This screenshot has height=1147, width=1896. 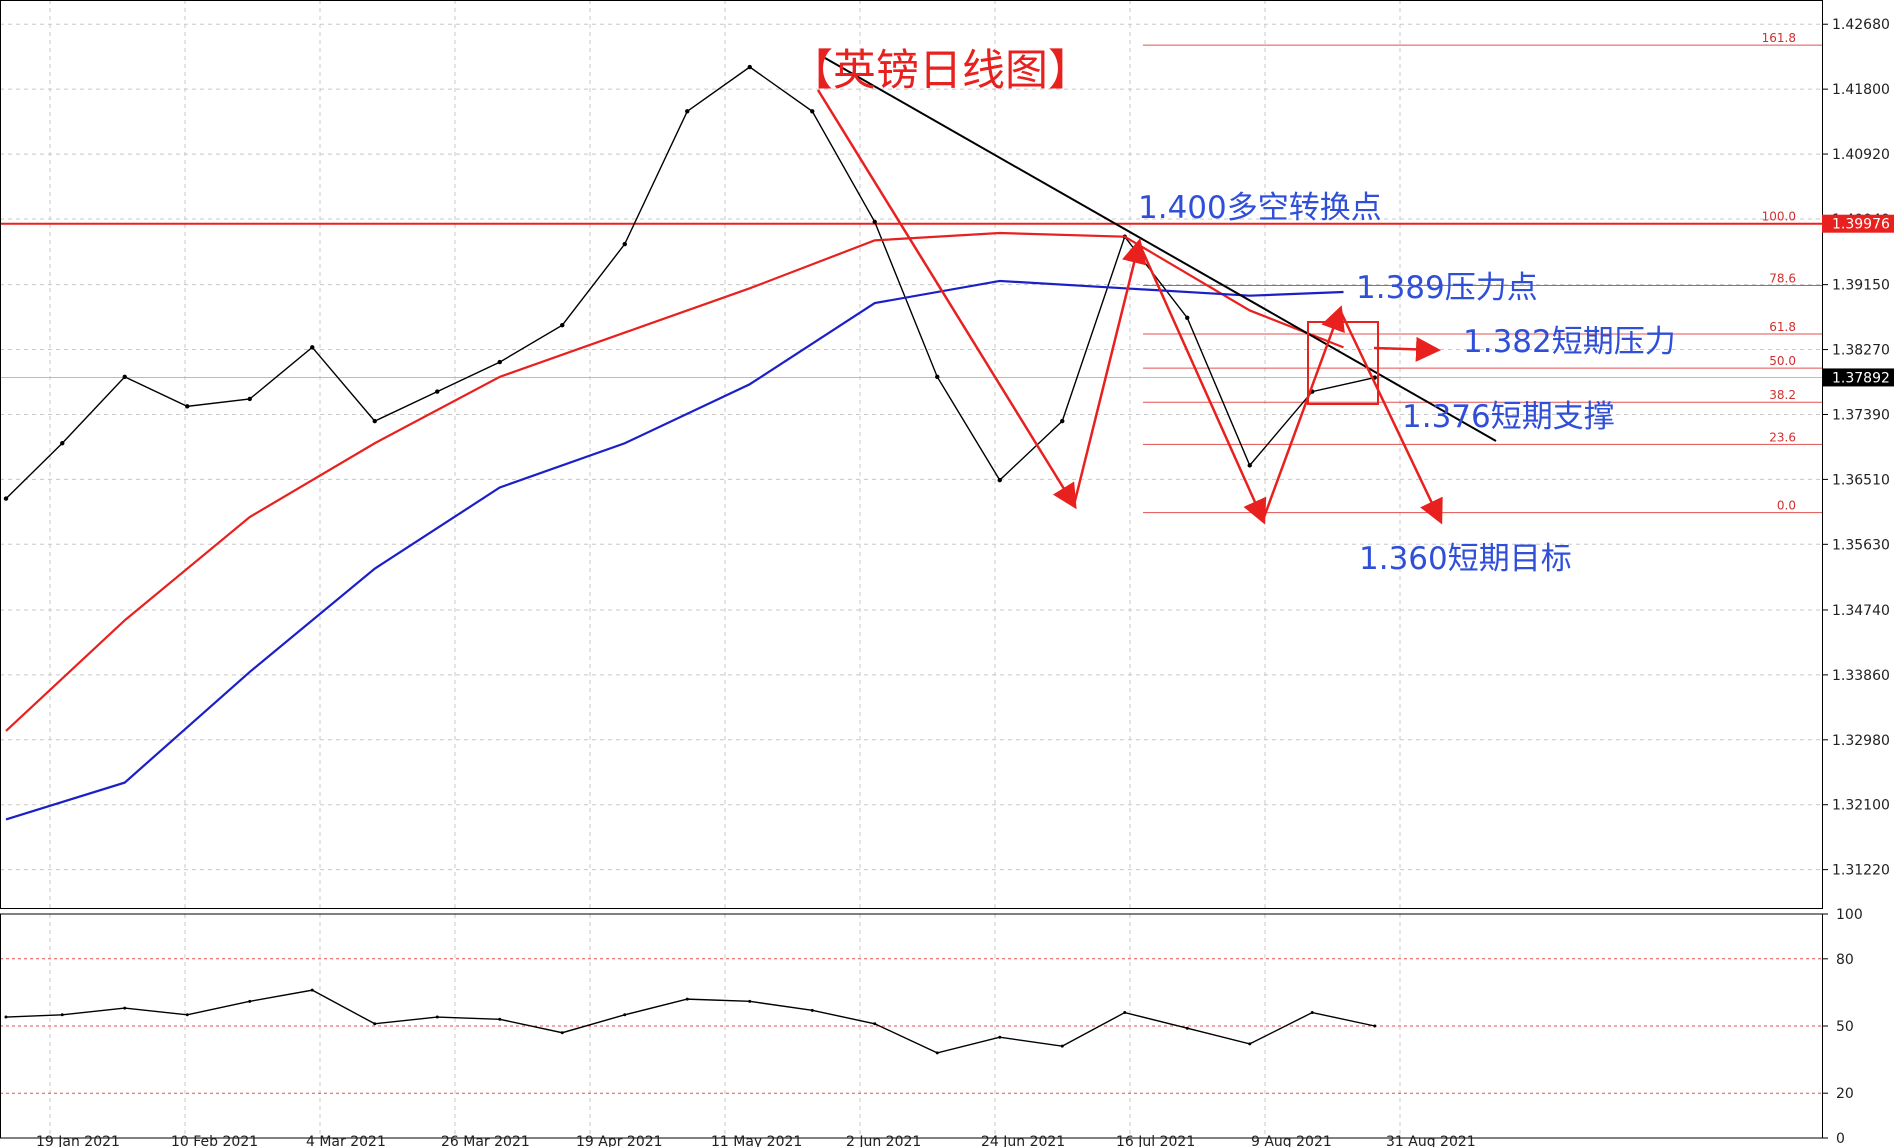 I want to click on price-tick-label: 1.41800, so click(x=1861, y=90).